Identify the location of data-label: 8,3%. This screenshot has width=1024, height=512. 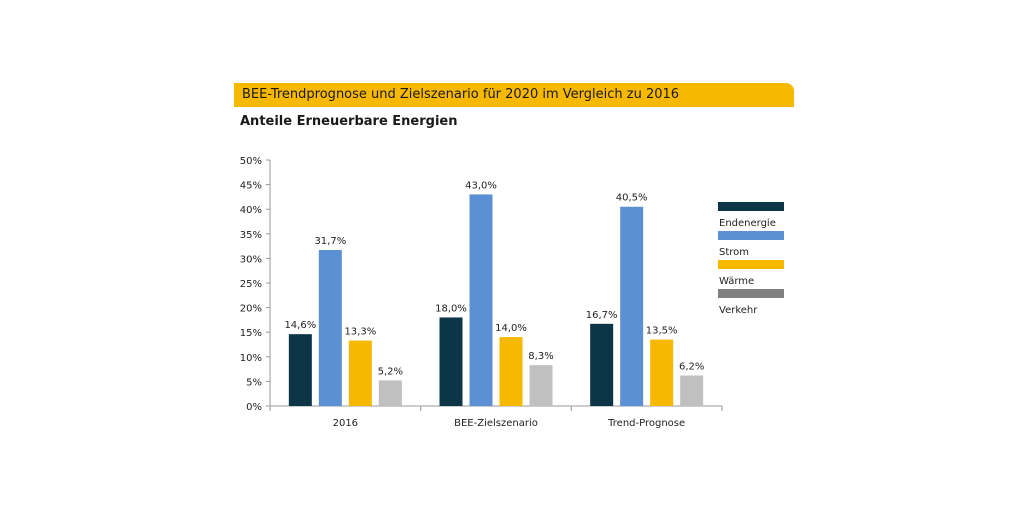
(540, 356).